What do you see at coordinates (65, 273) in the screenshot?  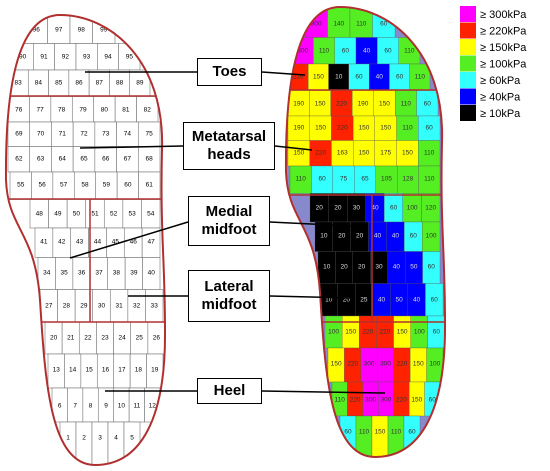 I see `cell-number: 35` at bounding box center [65, 273].